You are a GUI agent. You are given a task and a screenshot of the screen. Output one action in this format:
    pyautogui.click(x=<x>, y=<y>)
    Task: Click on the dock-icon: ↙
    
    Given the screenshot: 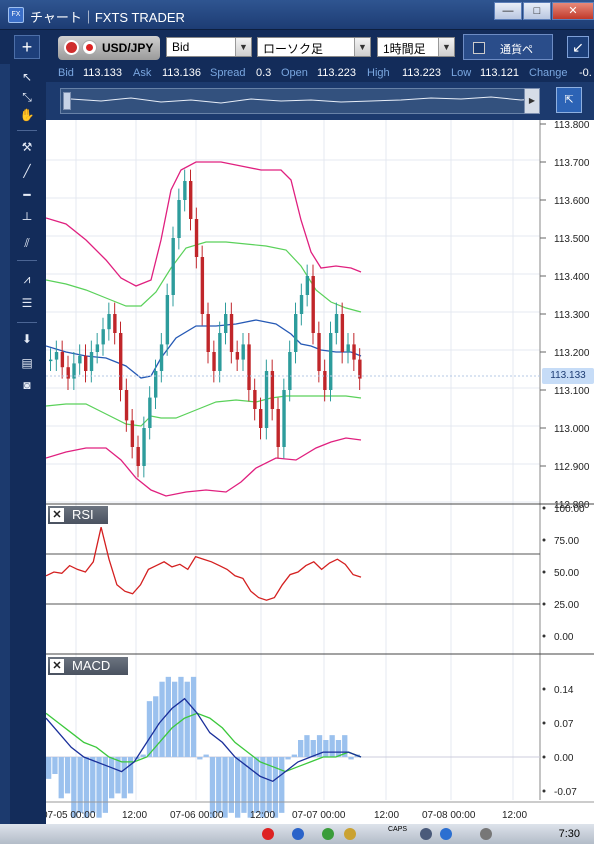 What is the action you would take?
    pyautogui.click(x=578, y=47)
    